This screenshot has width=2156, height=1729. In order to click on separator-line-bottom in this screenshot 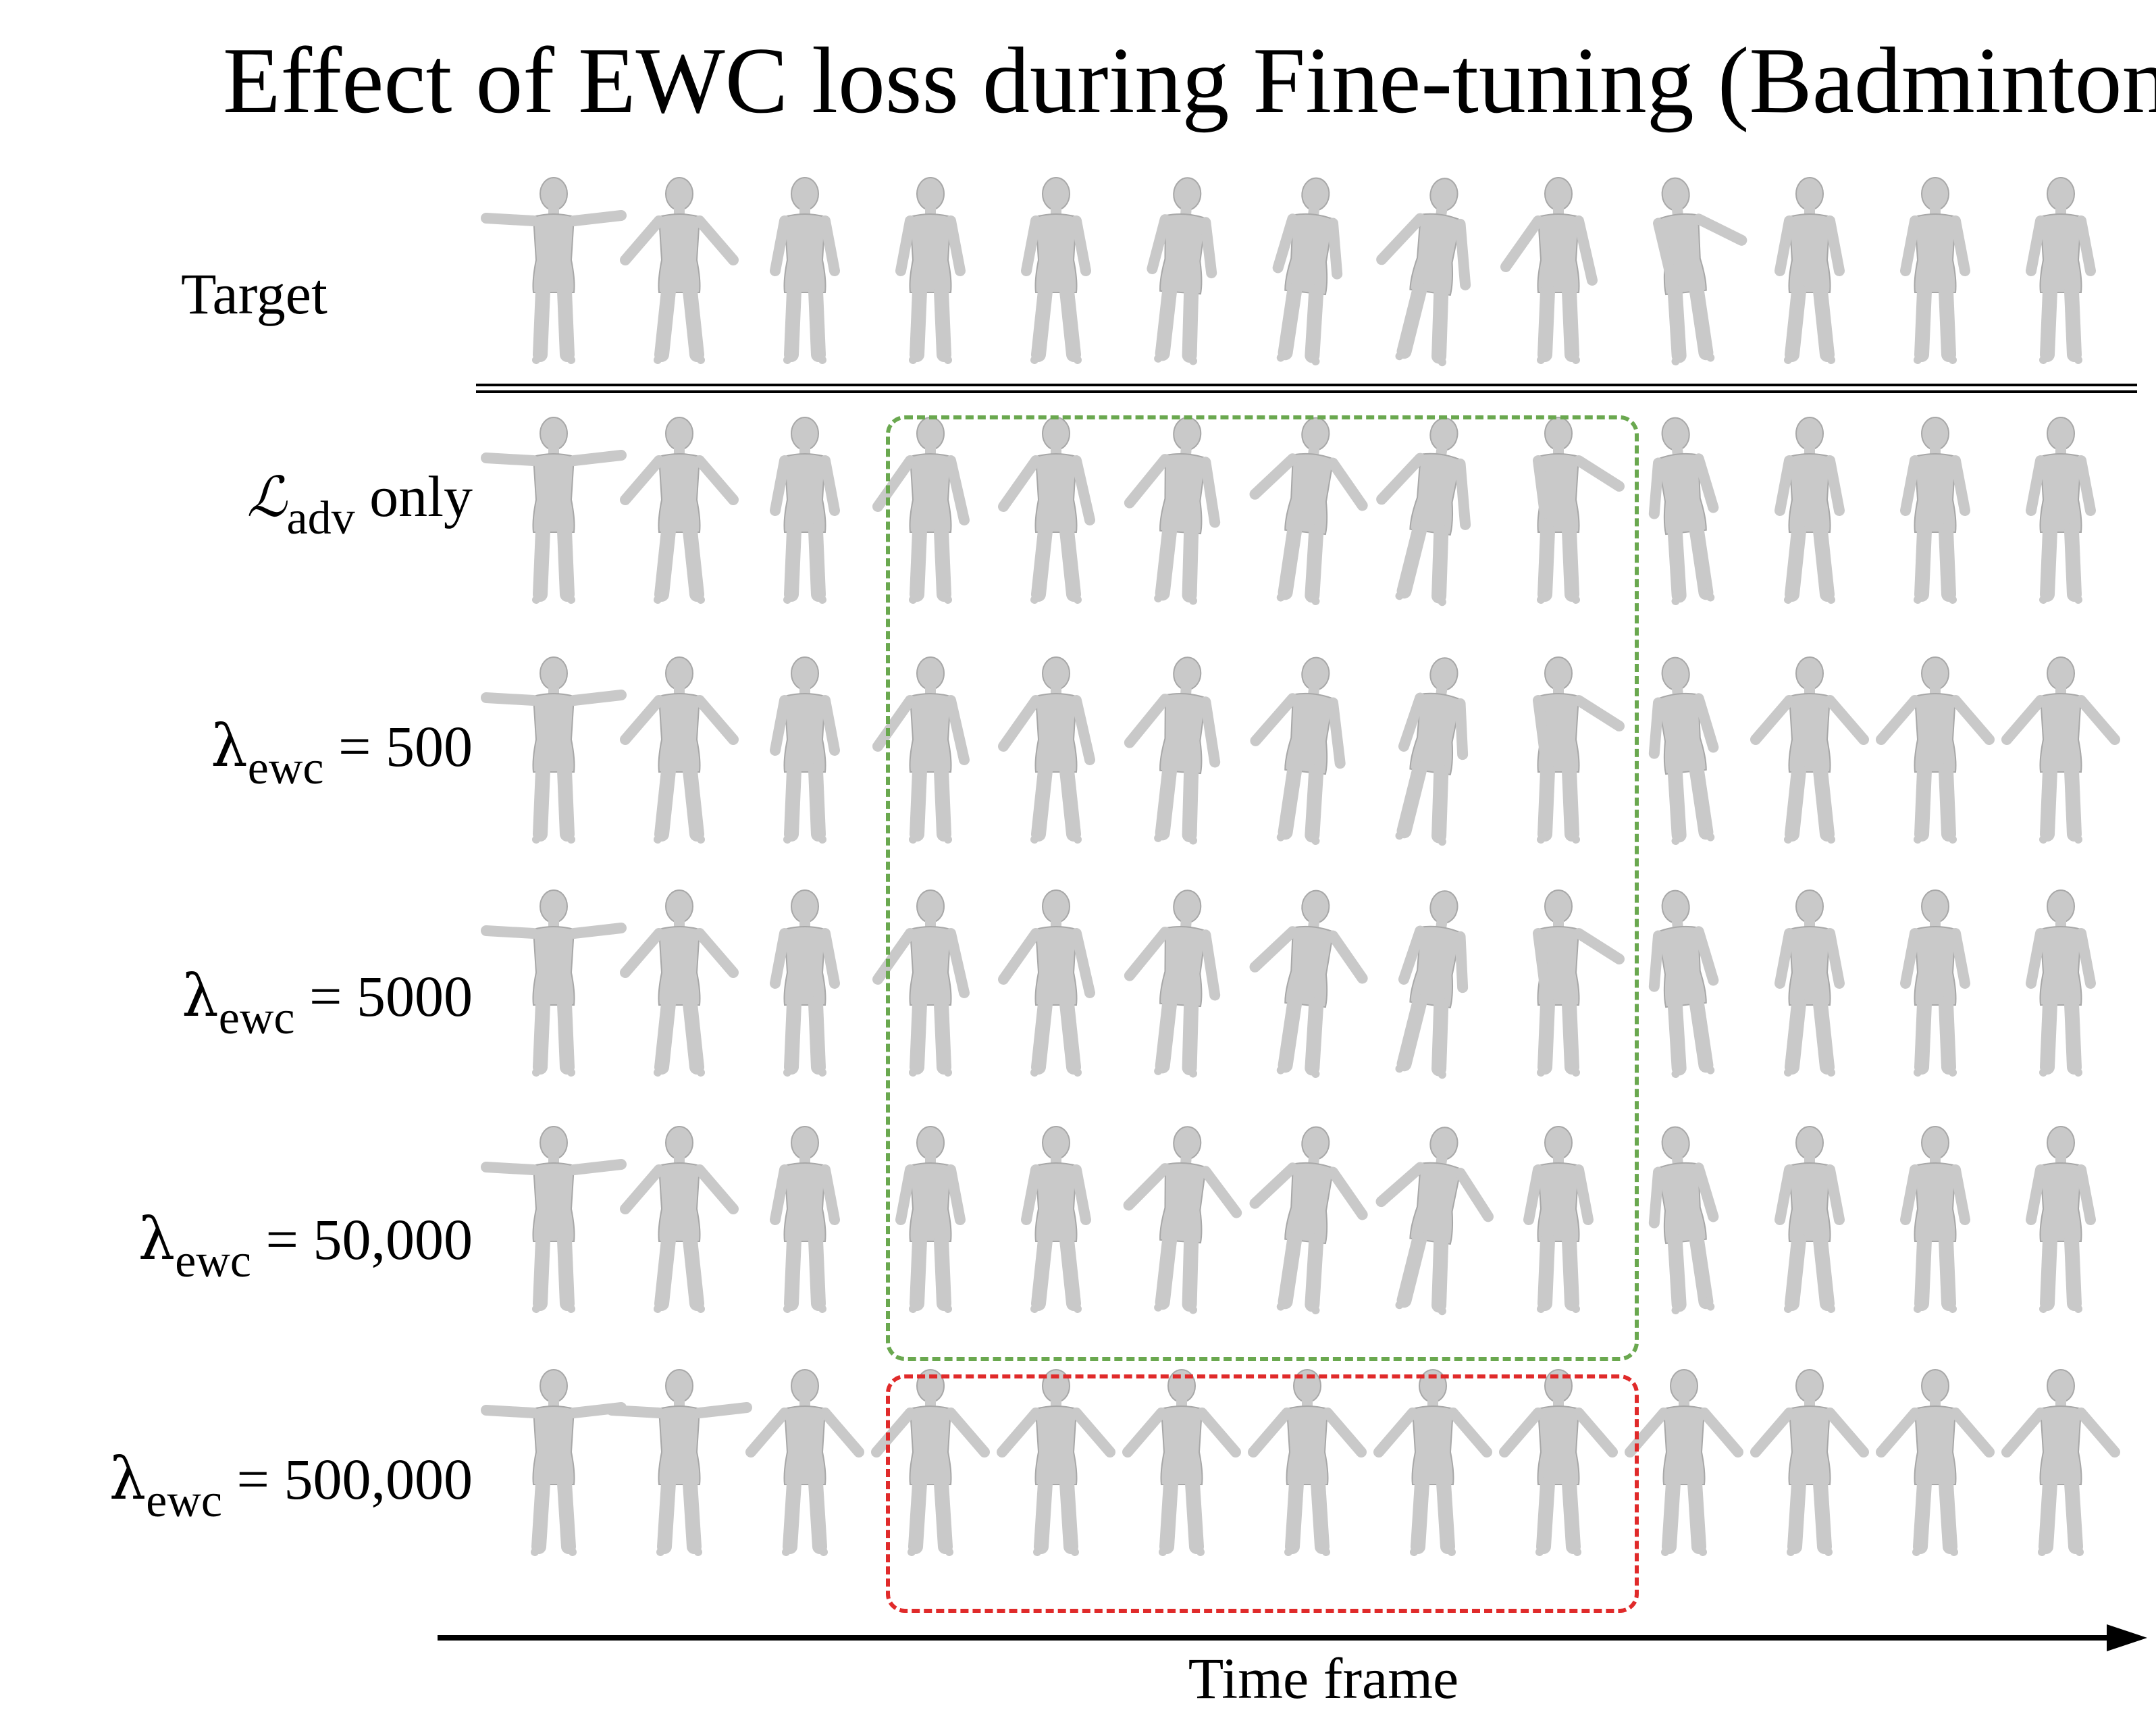, I will do `click(1306, 391)`.